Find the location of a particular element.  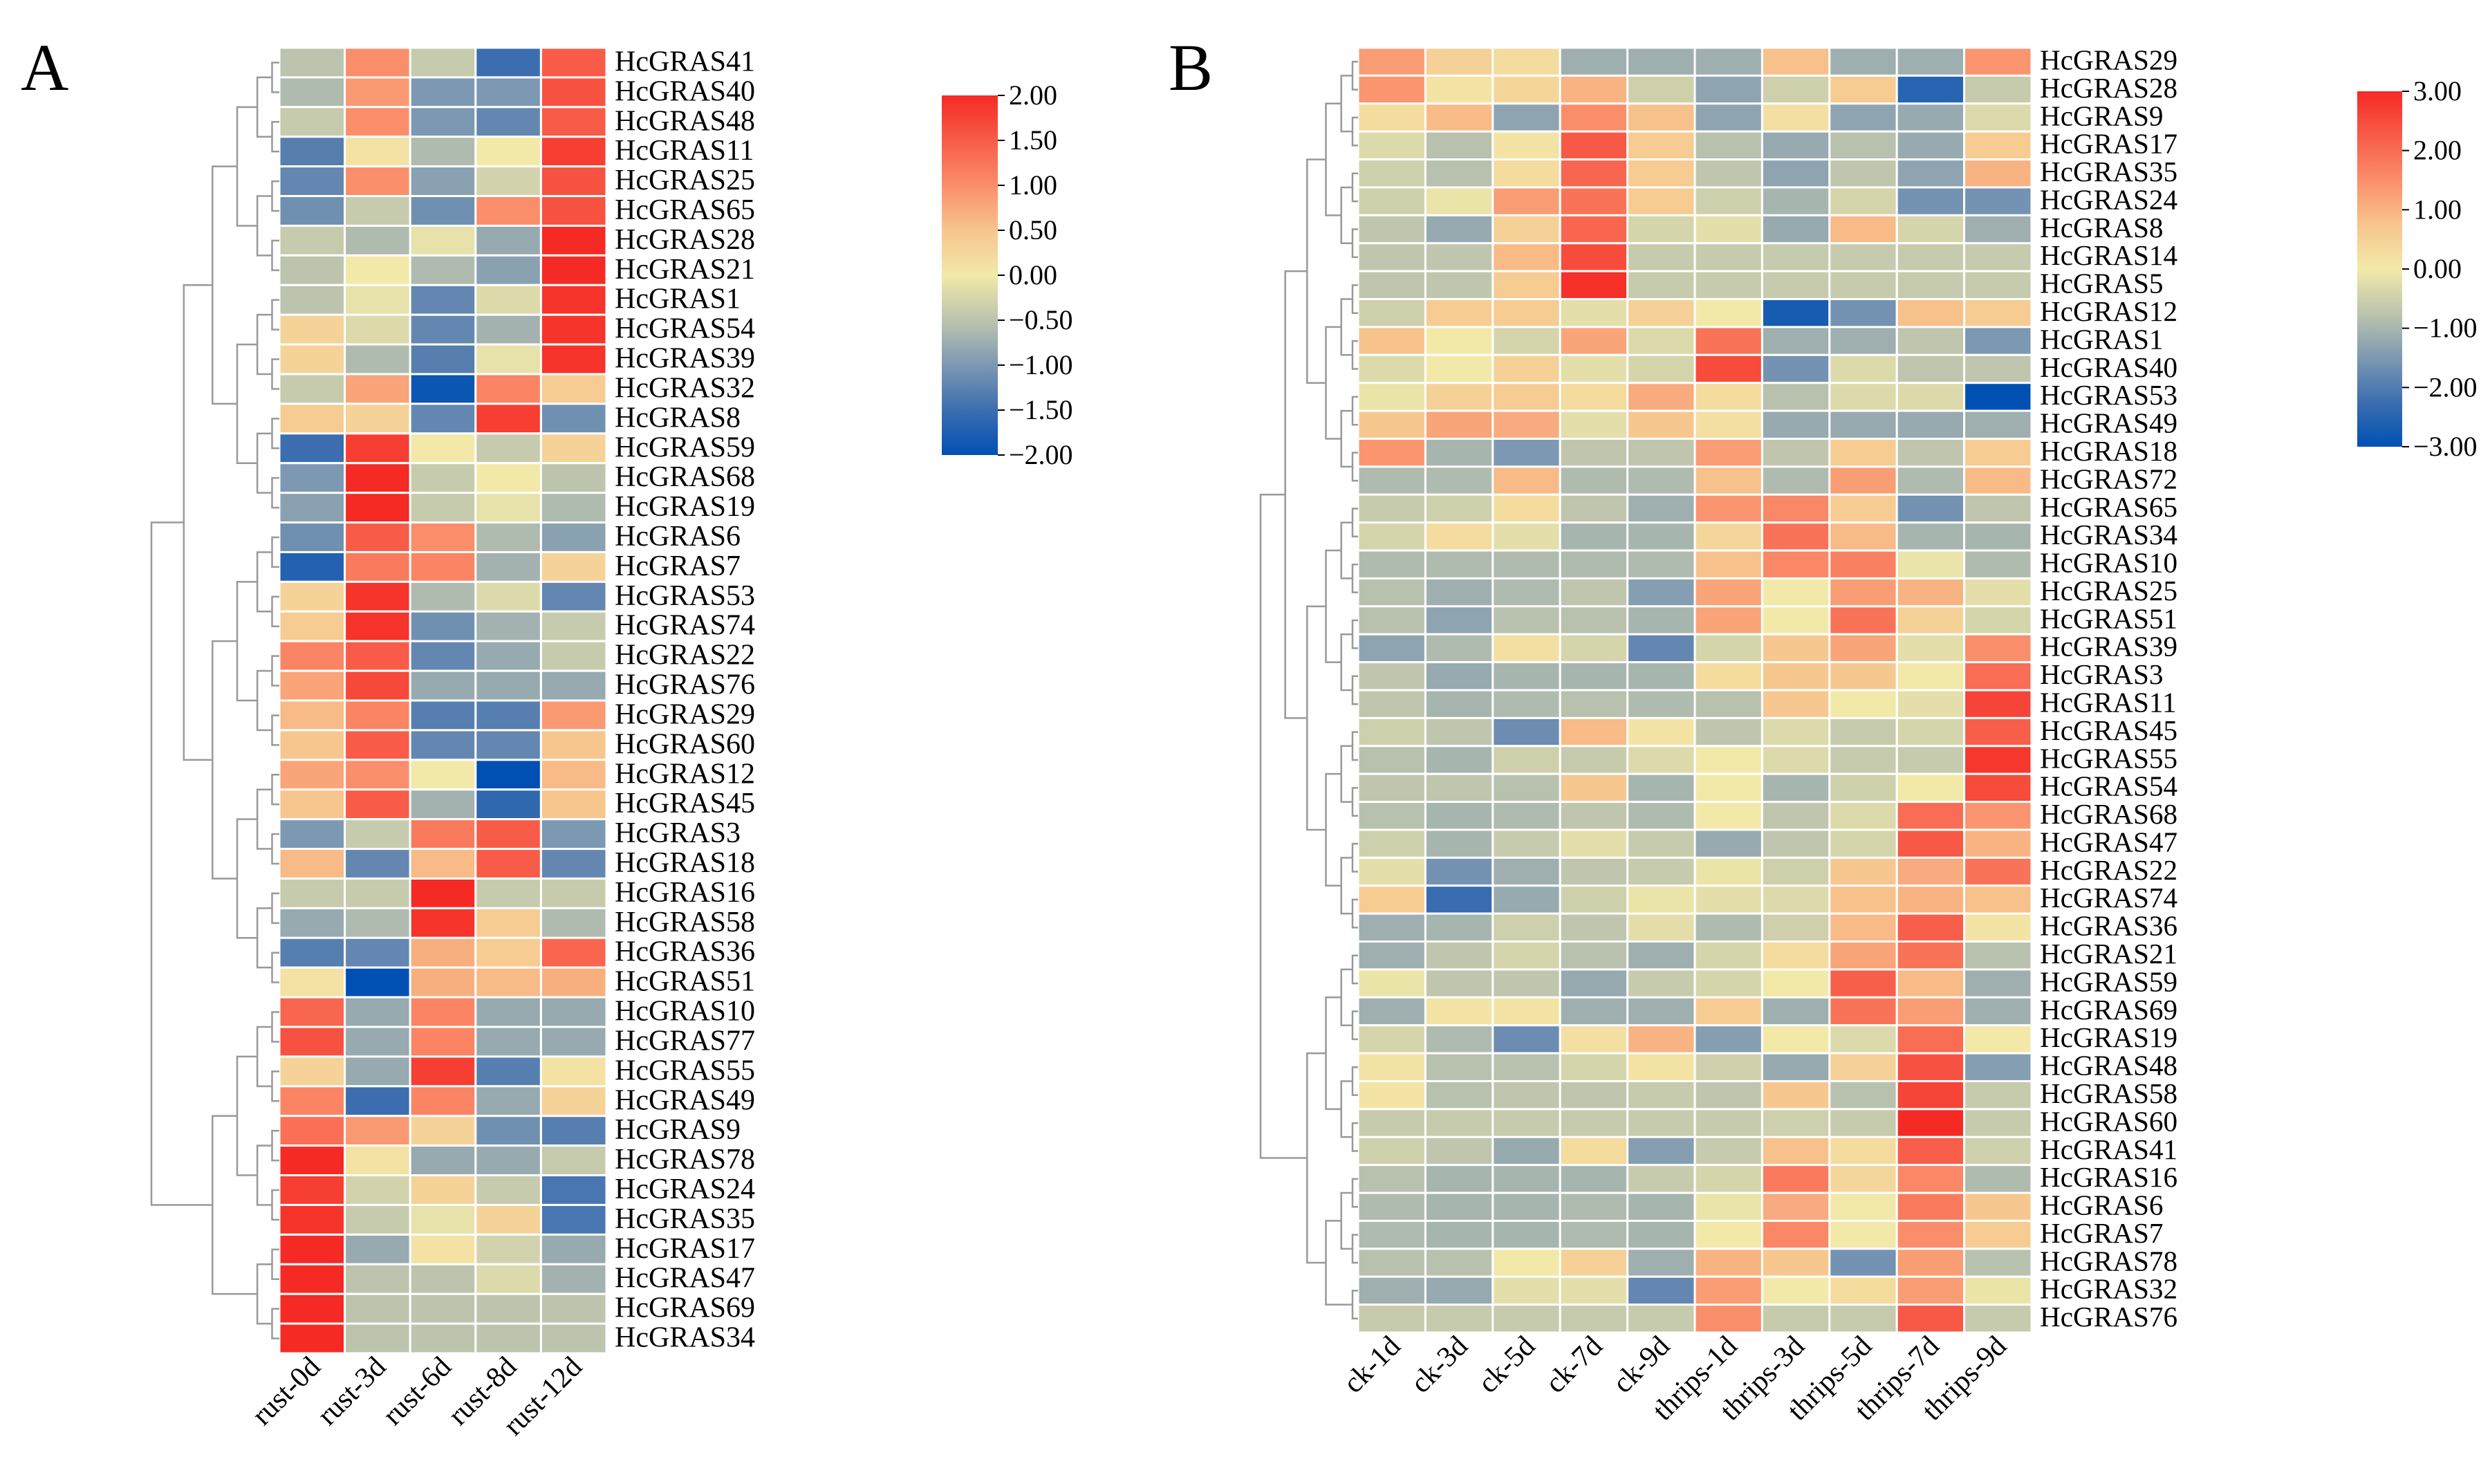

colorbar-tick-label: 1.00 is located at coordinates (2437, 209).